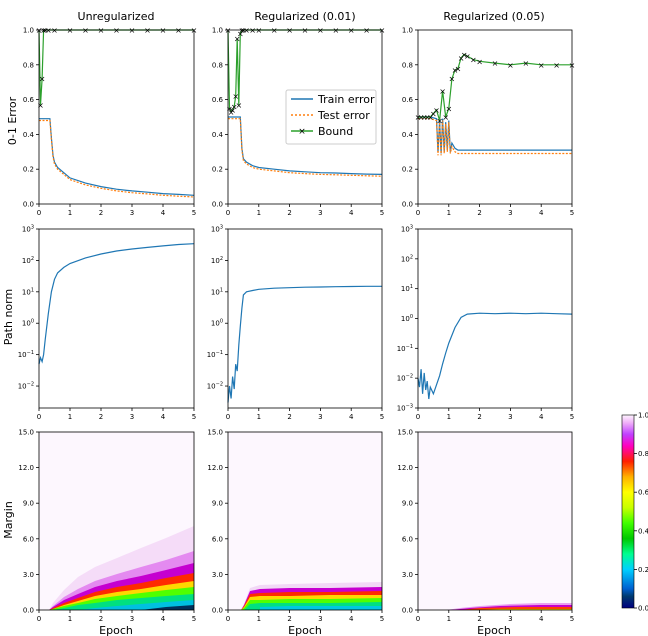 The width and height of the screenshot is (648, 636). I want to click on legend-label-bound: Bound, so click(335, 131).